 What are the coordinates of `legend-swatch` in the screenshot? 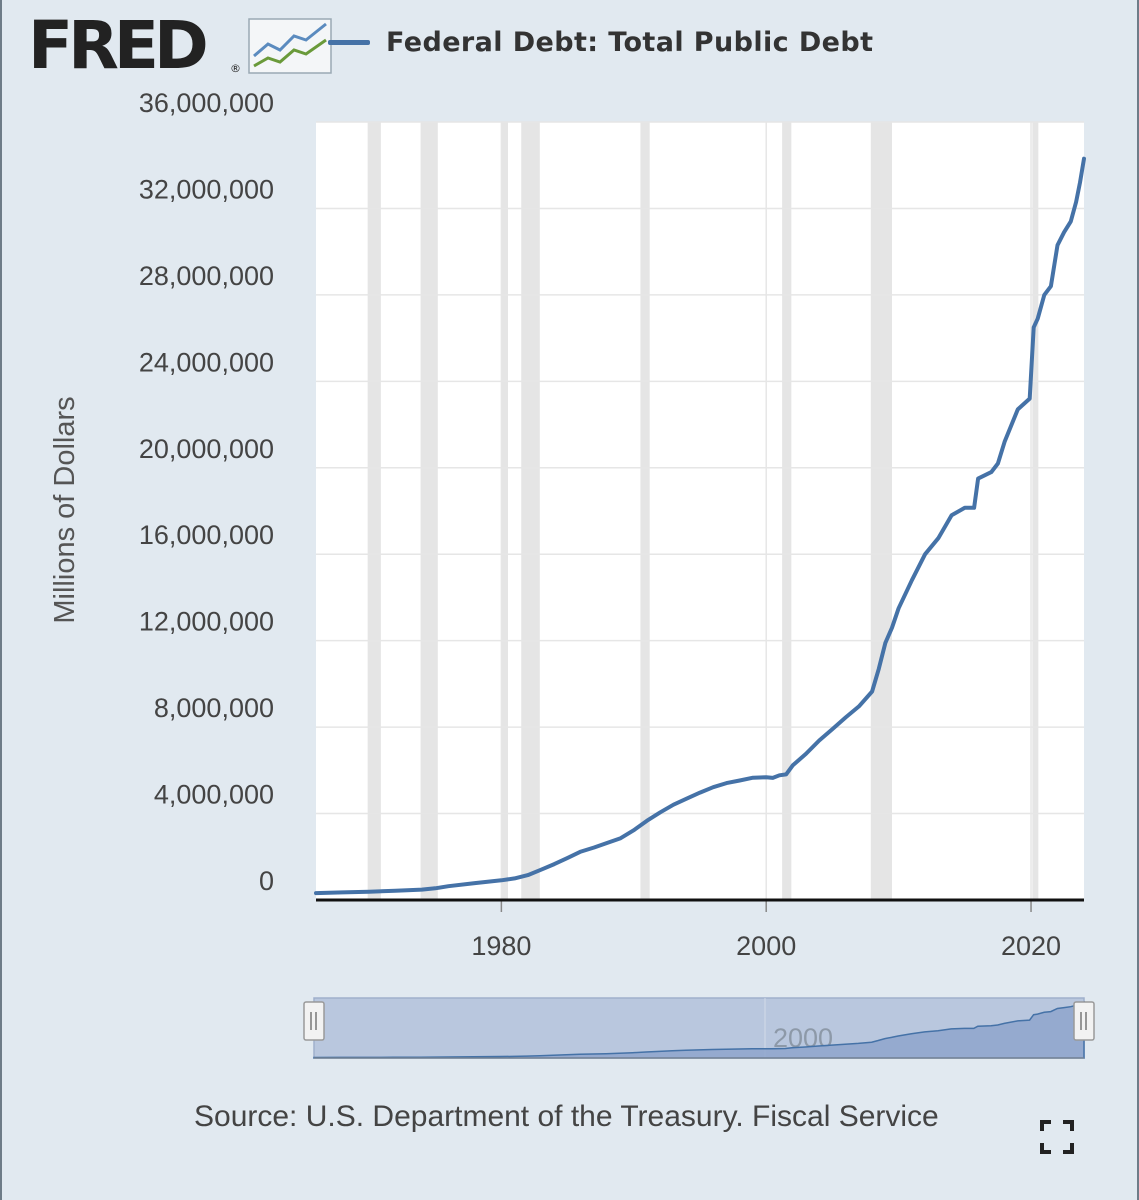 It's located at (349, 42).